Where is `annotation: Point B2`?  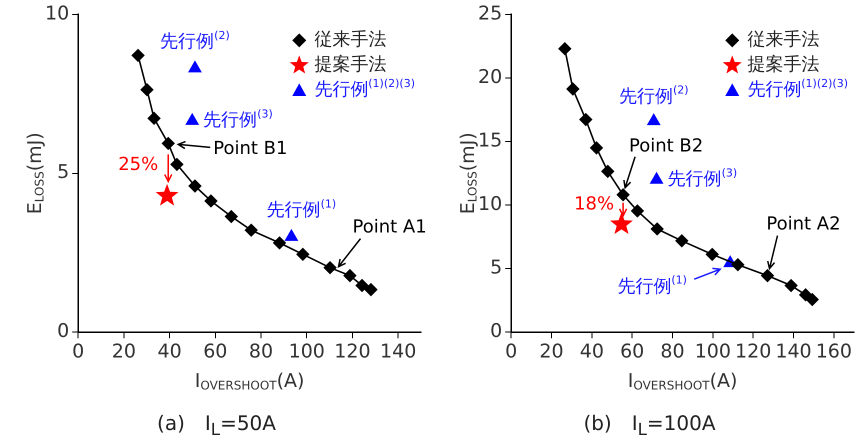 annotation: Point B2 is located at coordinates (666, 145).